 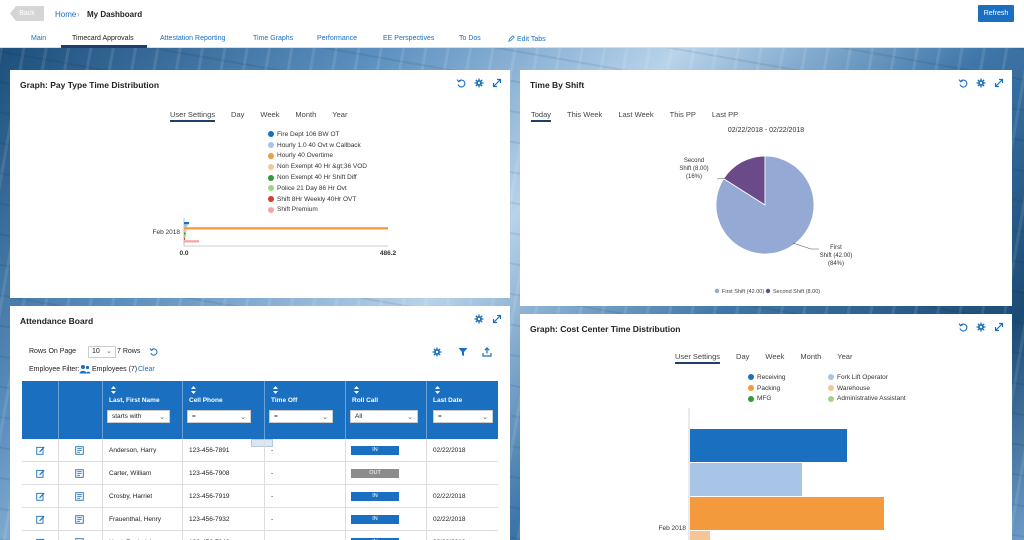 What do you see at coordinates (273, 38) in the screenshot?
I see `tab-time-graphs: Time Graphs` at bounding box center [273, 38].